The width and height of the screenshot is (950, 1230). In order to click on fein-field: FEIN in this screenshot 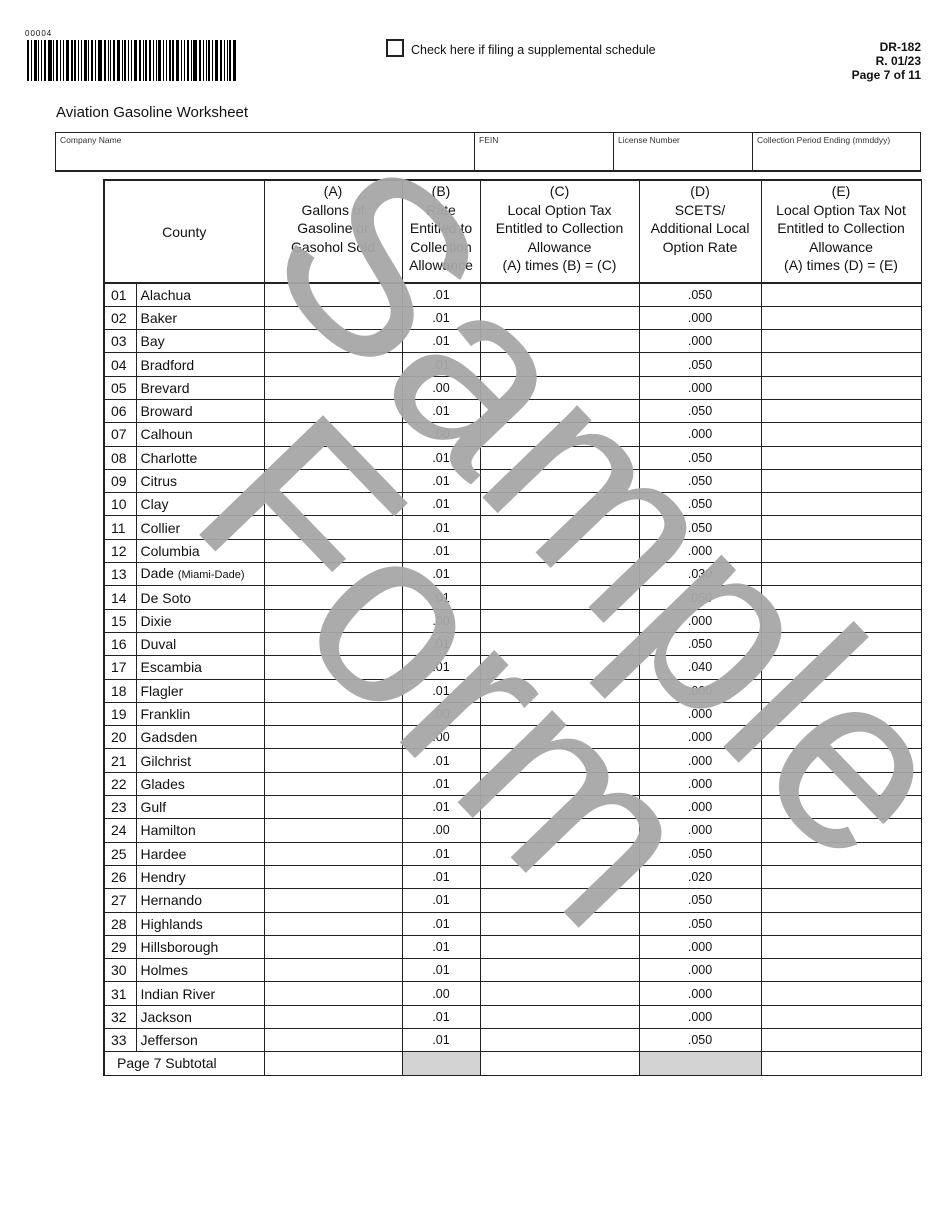, I will do `click(544, 151)`.